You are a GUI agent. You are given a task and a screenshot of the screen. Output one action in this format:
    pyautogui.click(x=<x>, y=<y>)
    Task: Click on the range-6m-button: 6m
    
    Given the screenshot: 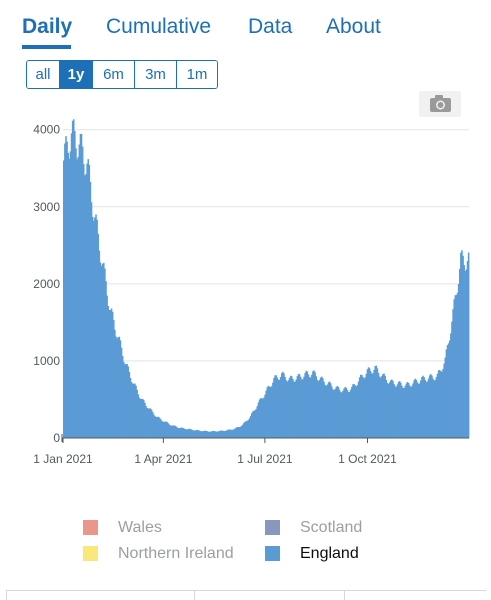 What is the action you would take?
    pyautogui.click(x=114, y=74)
    